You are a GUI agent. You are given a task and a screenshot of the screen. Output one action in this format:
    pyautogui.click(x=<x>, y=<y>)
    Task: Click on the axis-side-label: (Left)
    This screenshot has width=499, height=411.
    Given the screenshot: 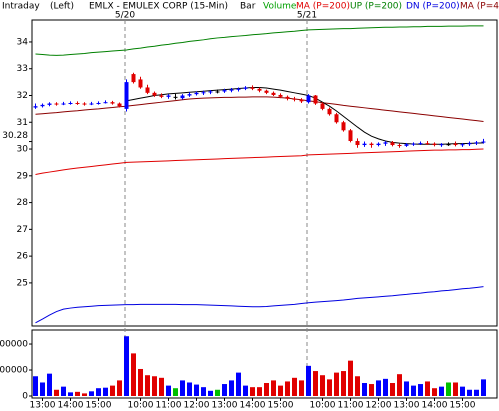 What is the action you would take?
    pyautogui.click(x=62, y=7)
    